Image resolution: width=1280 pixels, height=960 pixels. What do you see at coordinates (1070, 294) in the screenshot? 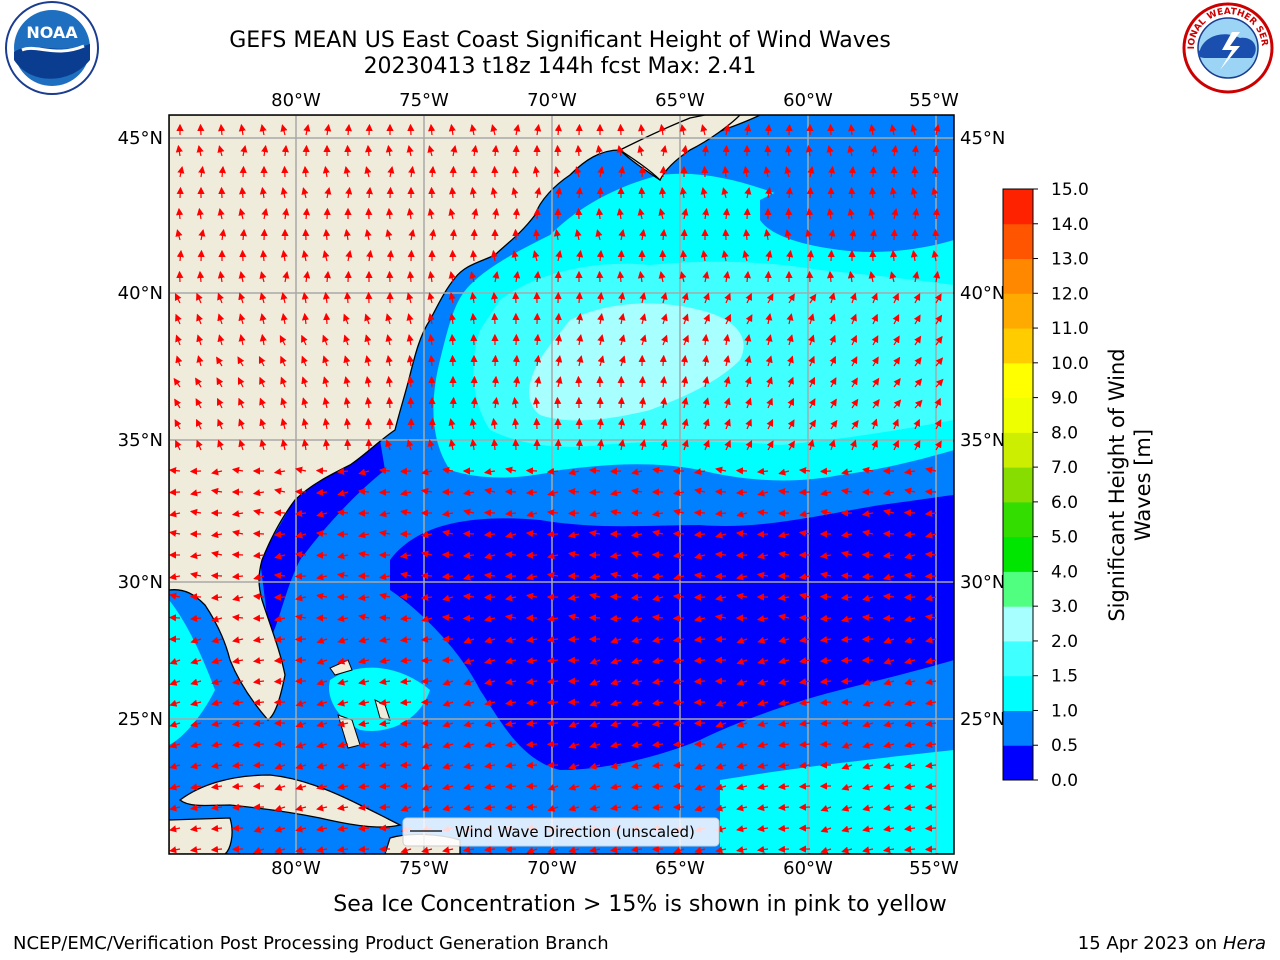
I see `colorbar-tick-label: 12.0` at bounding box center [1070, 294].